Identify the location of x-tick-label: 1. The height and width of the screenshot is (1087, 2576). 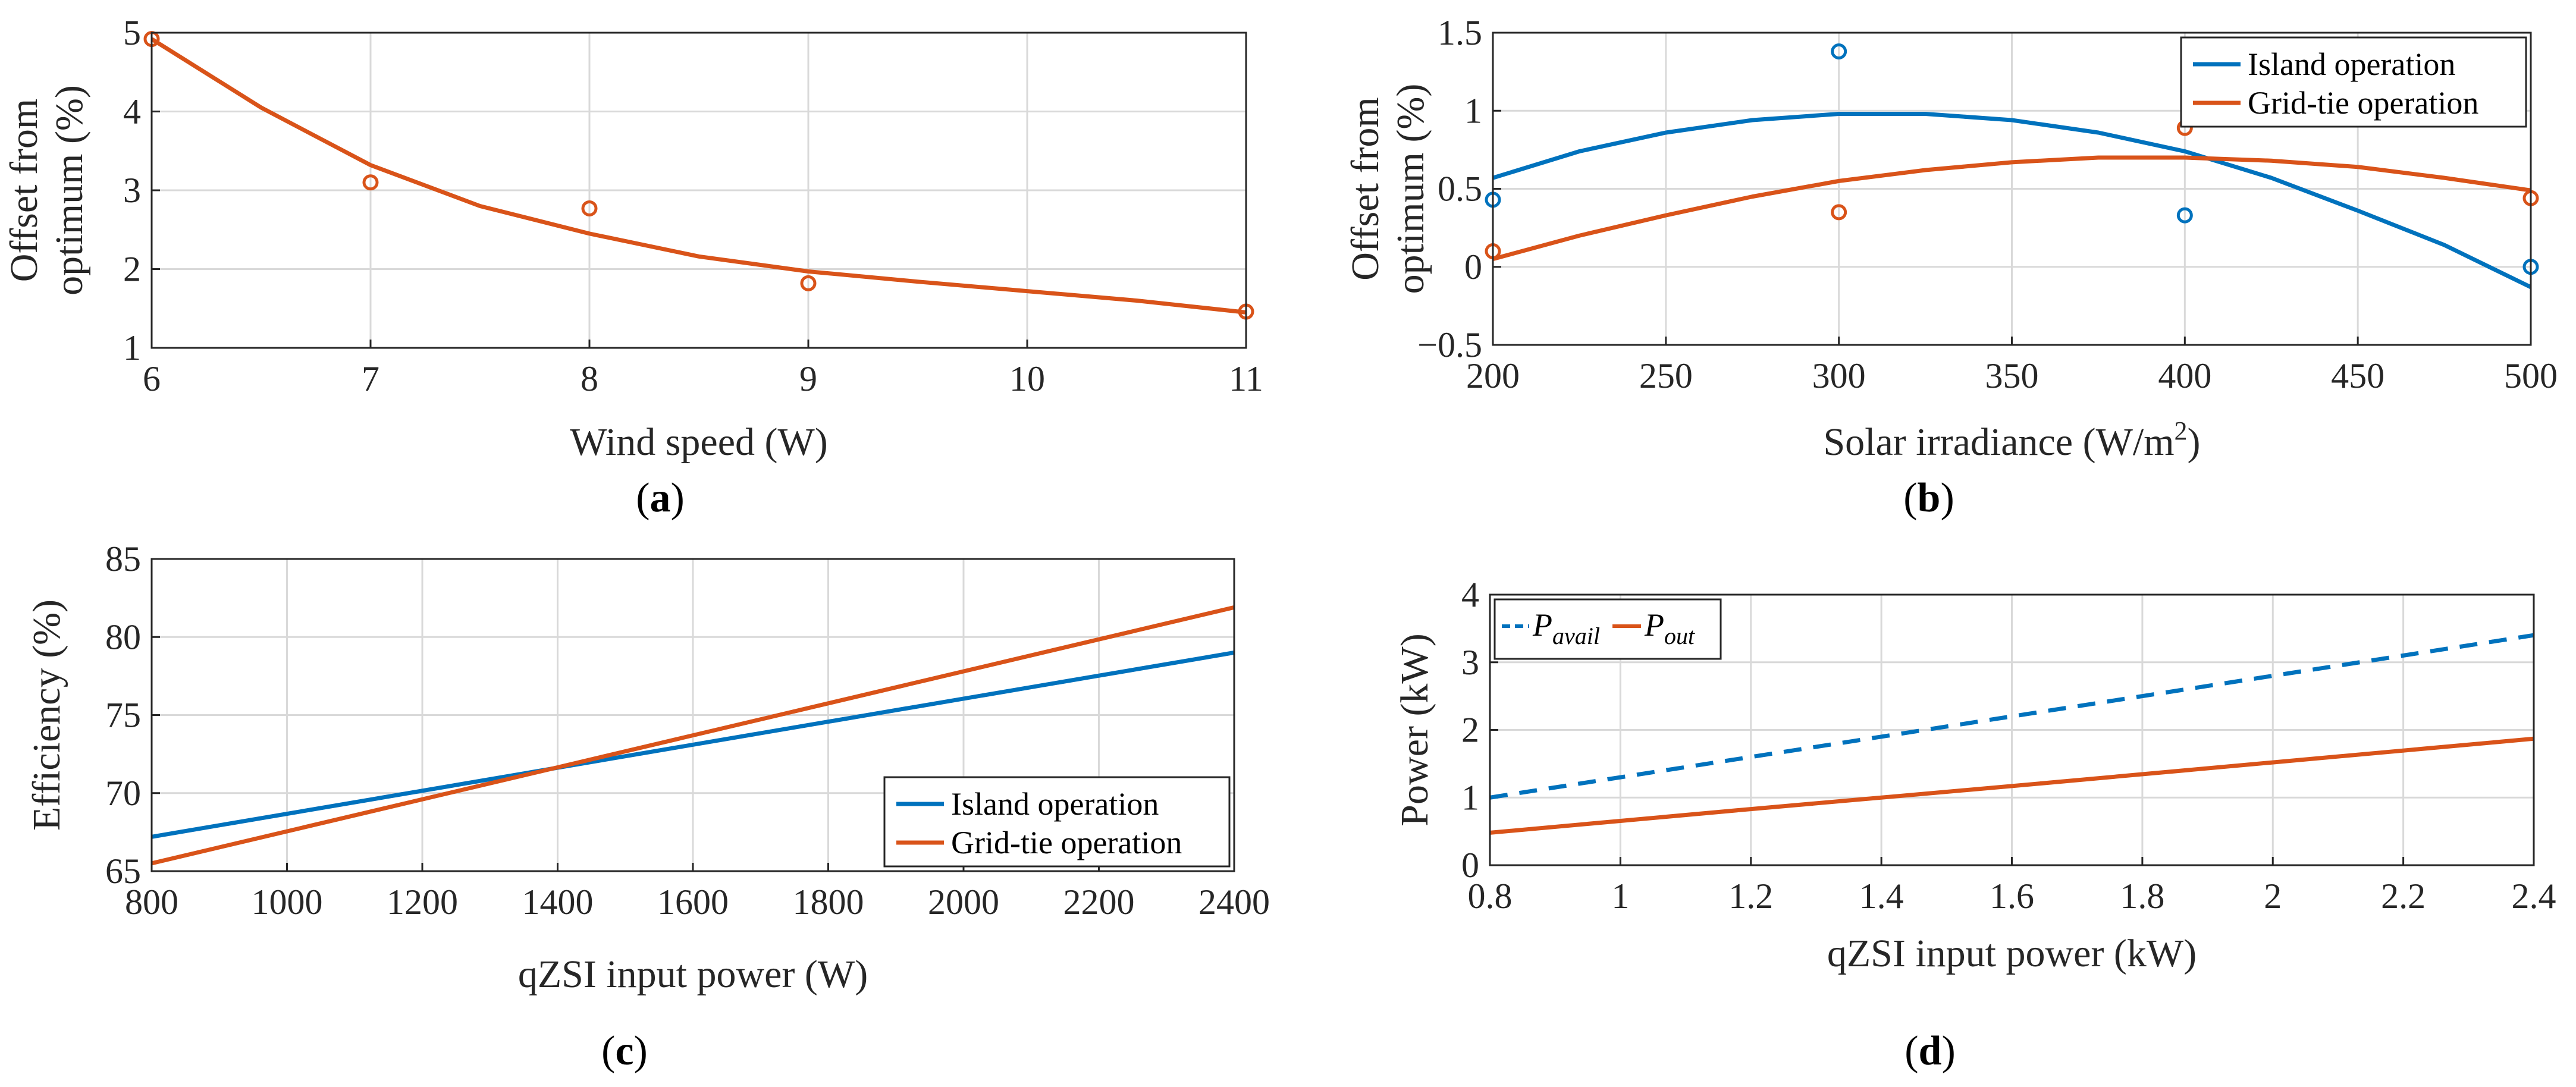
(1620, 896).